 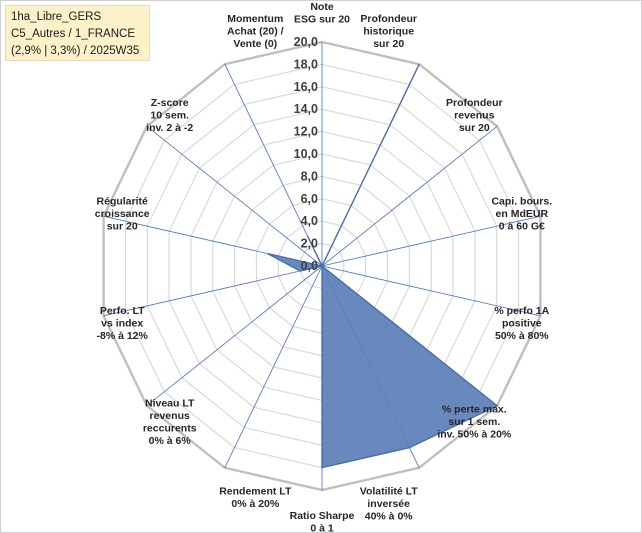 I want to click on tick-label: 6,0, so click(x=309, y=199).